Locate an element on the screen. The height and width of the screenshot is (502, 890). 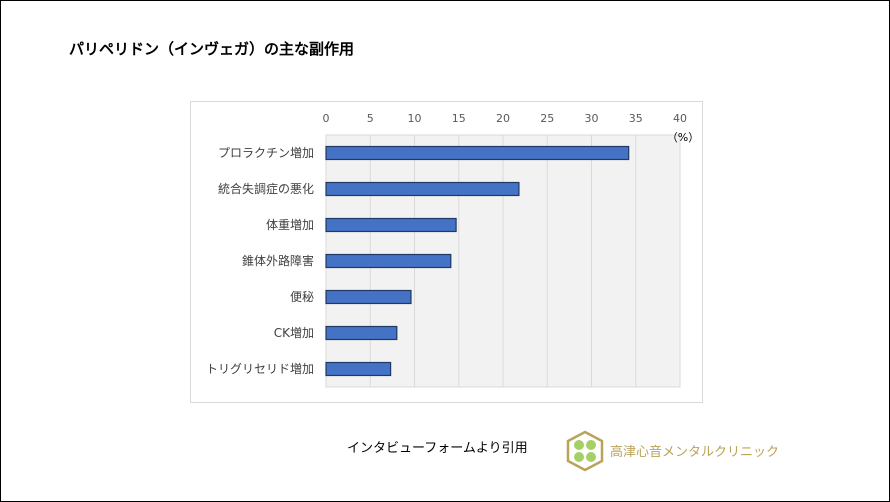
x-tick-label: 20 is located at coordinates (503, 118).